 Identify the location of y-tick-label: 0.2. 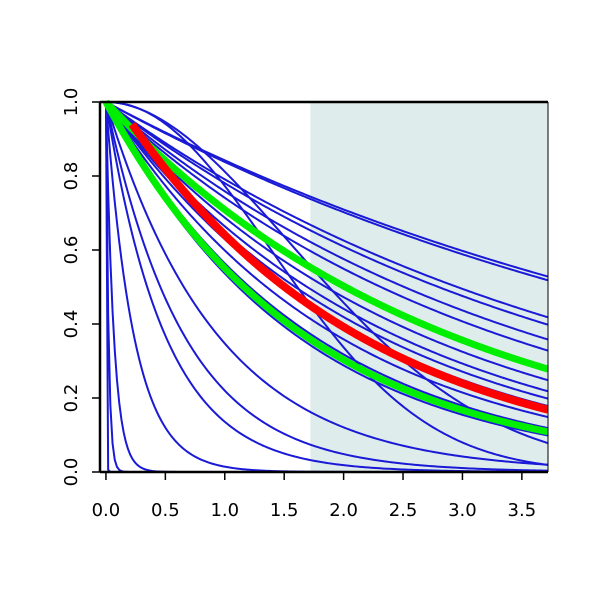
(71, 398).